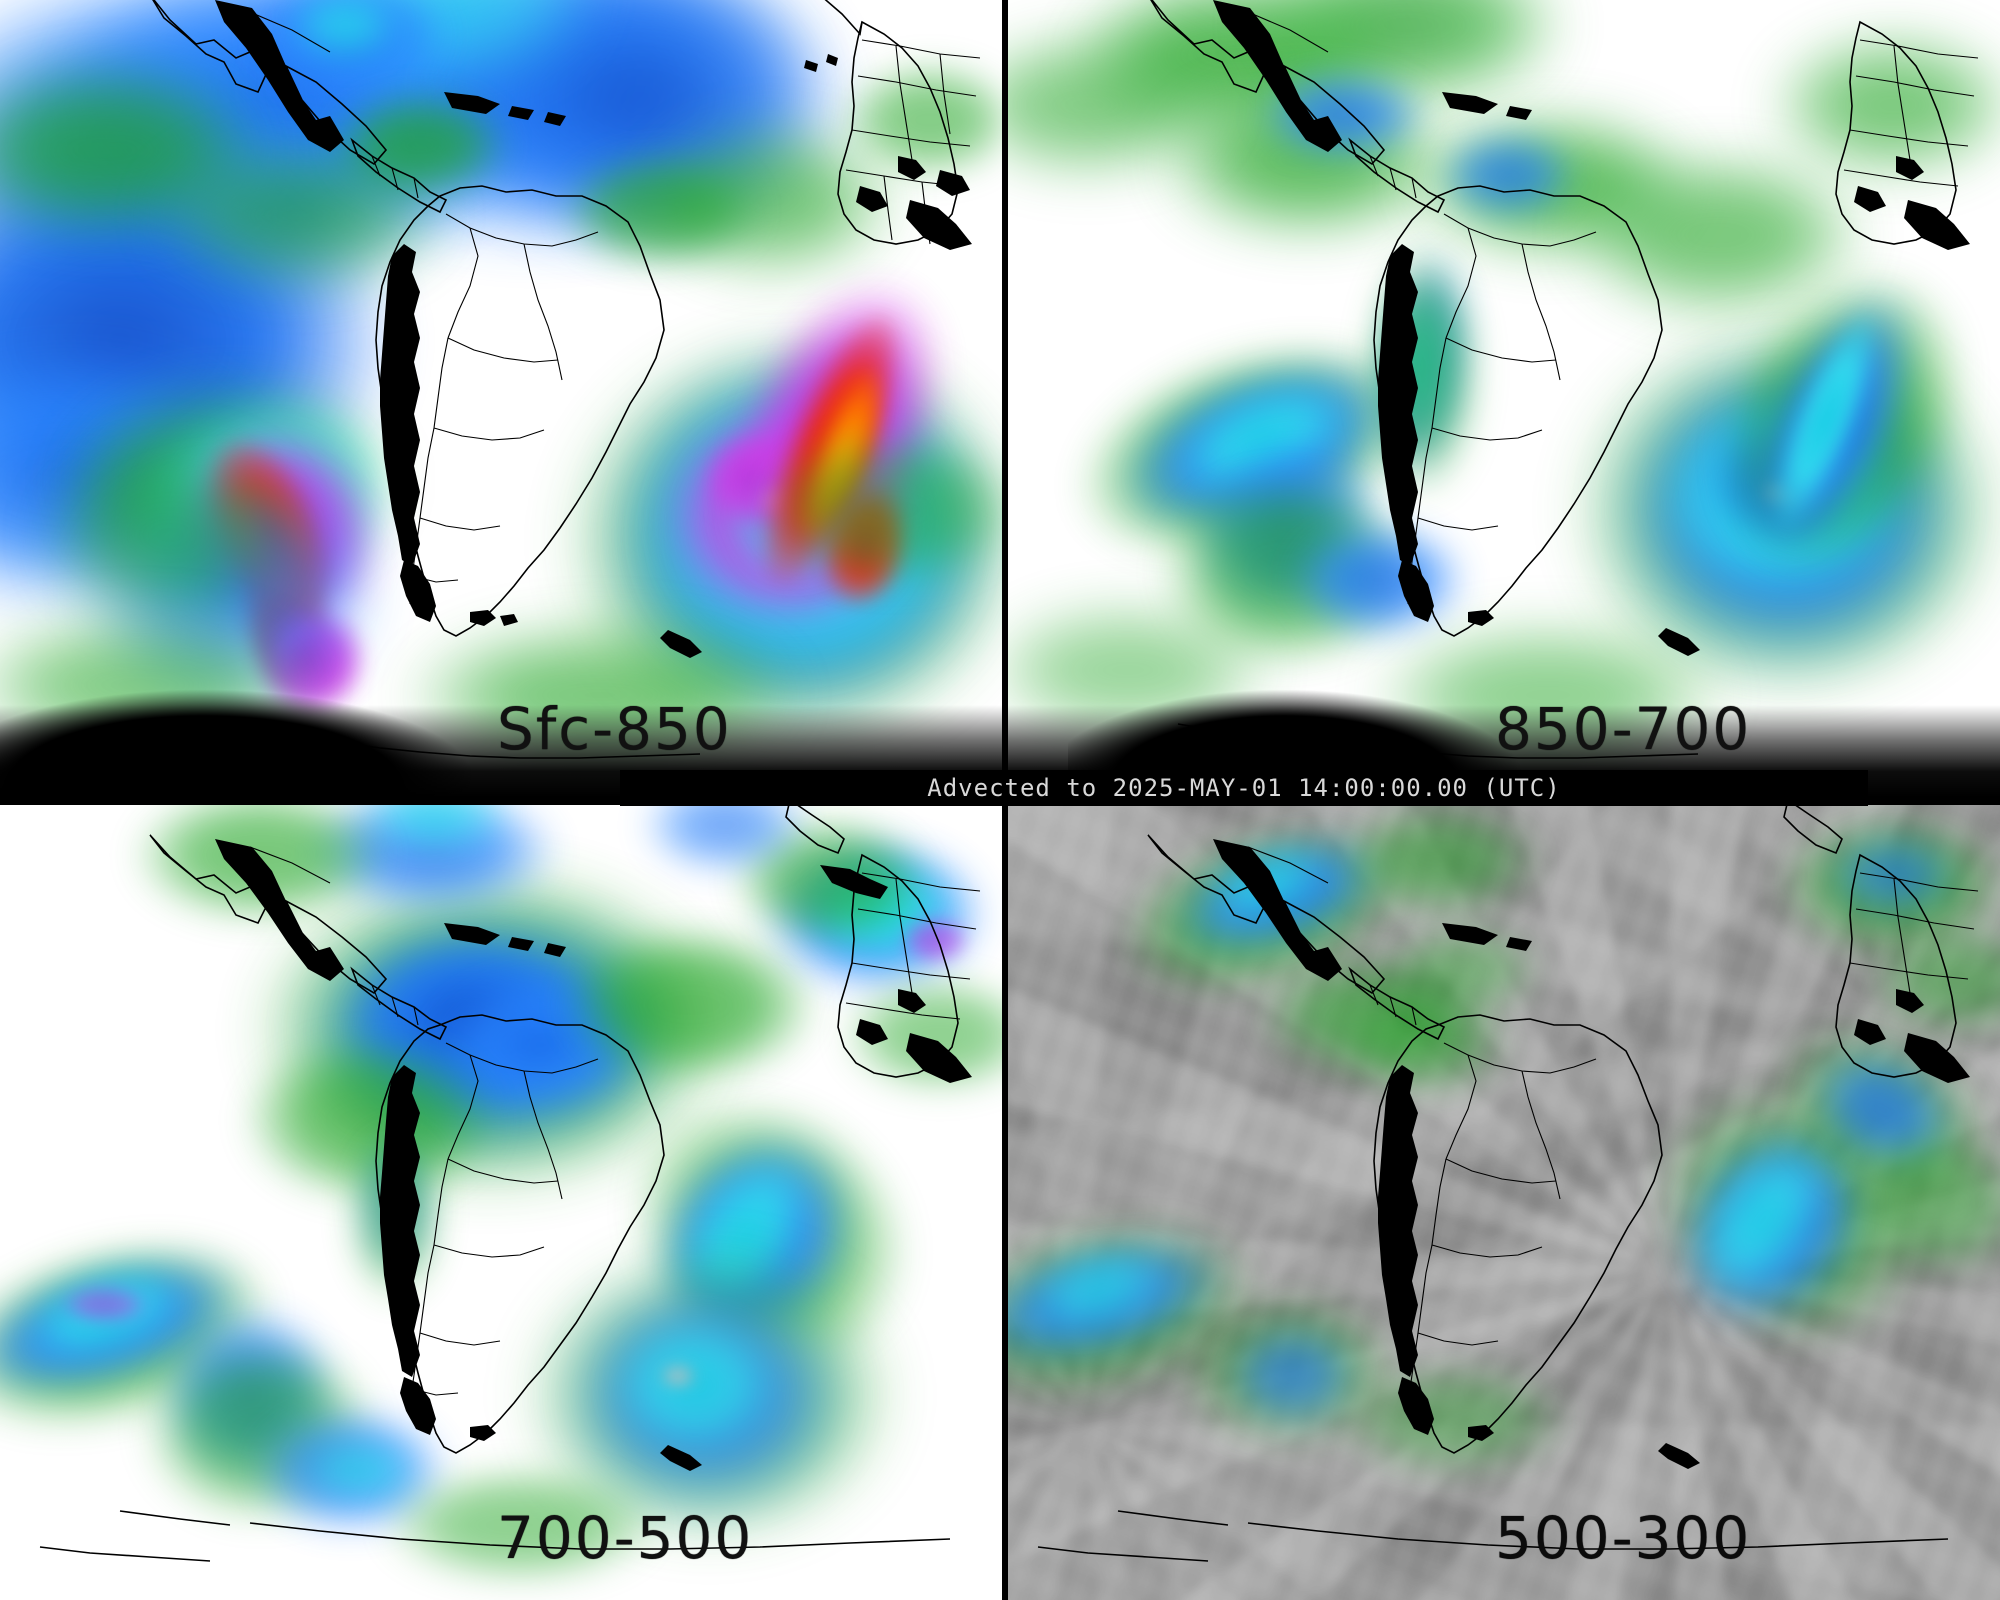 Image resolution: width=2000 pixels, height=1600 pixels. Describe the element at coordinates (1623, 1538) in the screenshot. I see `panel-label-500-300: 500-300` at that location.